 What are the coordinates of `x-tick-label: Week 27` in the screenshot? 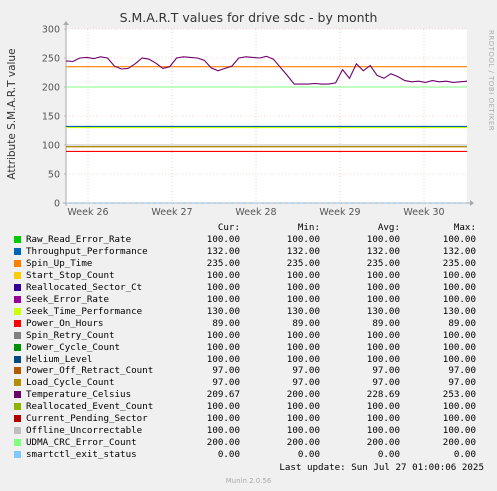 It's located at (171, 212).